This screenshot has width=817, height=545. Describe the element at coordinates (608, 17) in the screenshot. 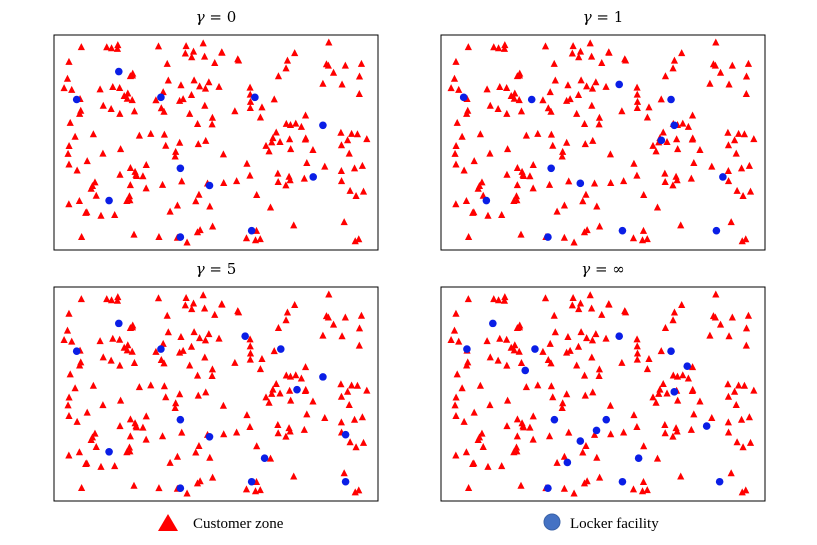

I see `panel-title-rest: = 1` at that location.